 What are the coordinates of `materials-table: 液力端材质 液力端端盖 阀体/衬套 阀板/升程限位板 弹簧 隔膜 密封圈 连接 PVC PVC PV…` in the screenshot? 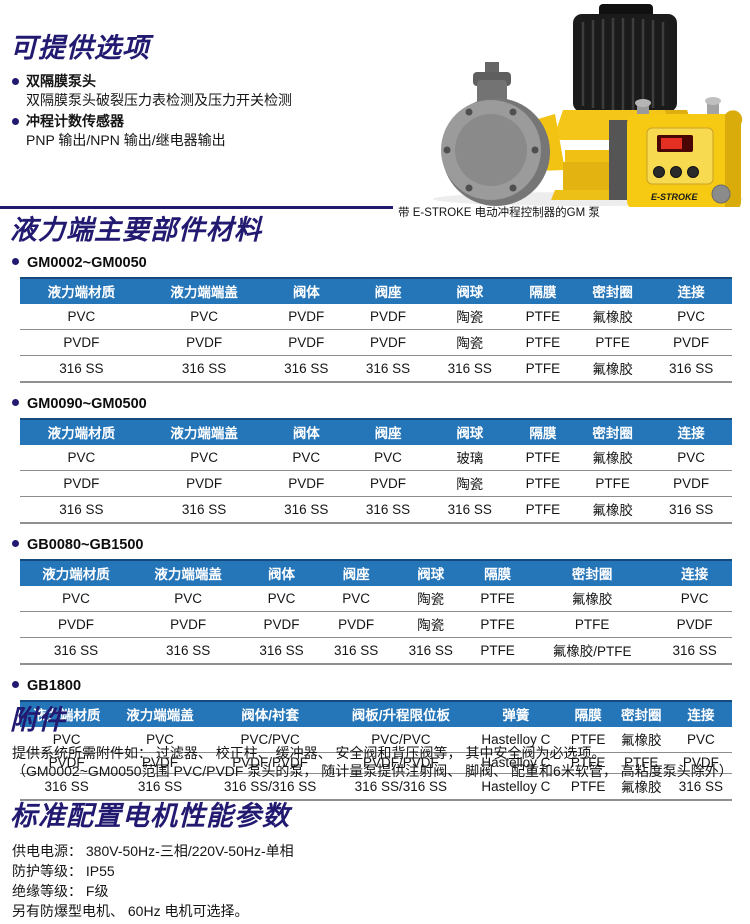 It's located at (376, 750).